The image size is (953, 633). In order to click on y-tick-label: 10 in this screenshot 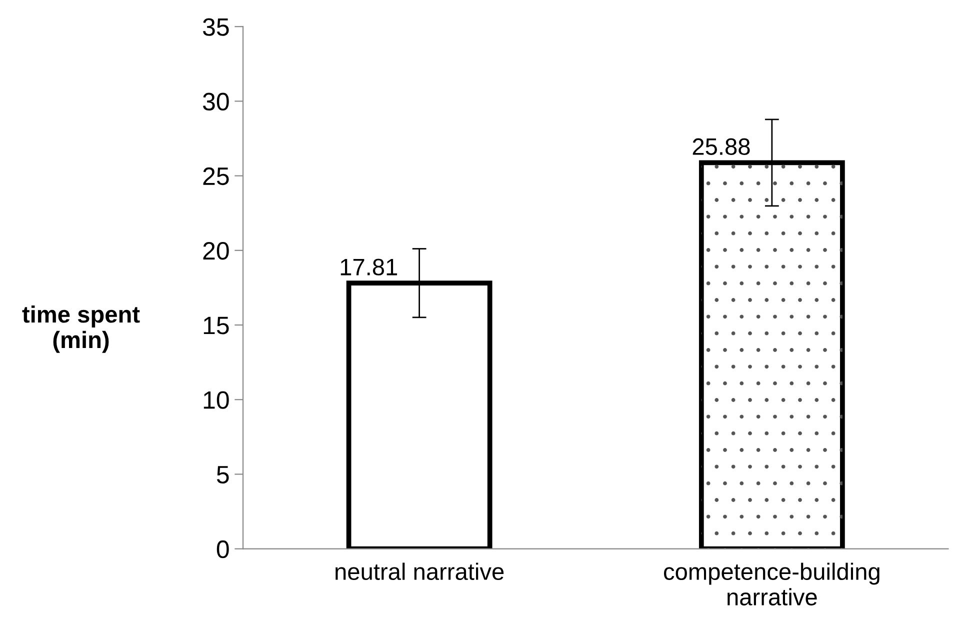, I will do `click(216, 400)`.